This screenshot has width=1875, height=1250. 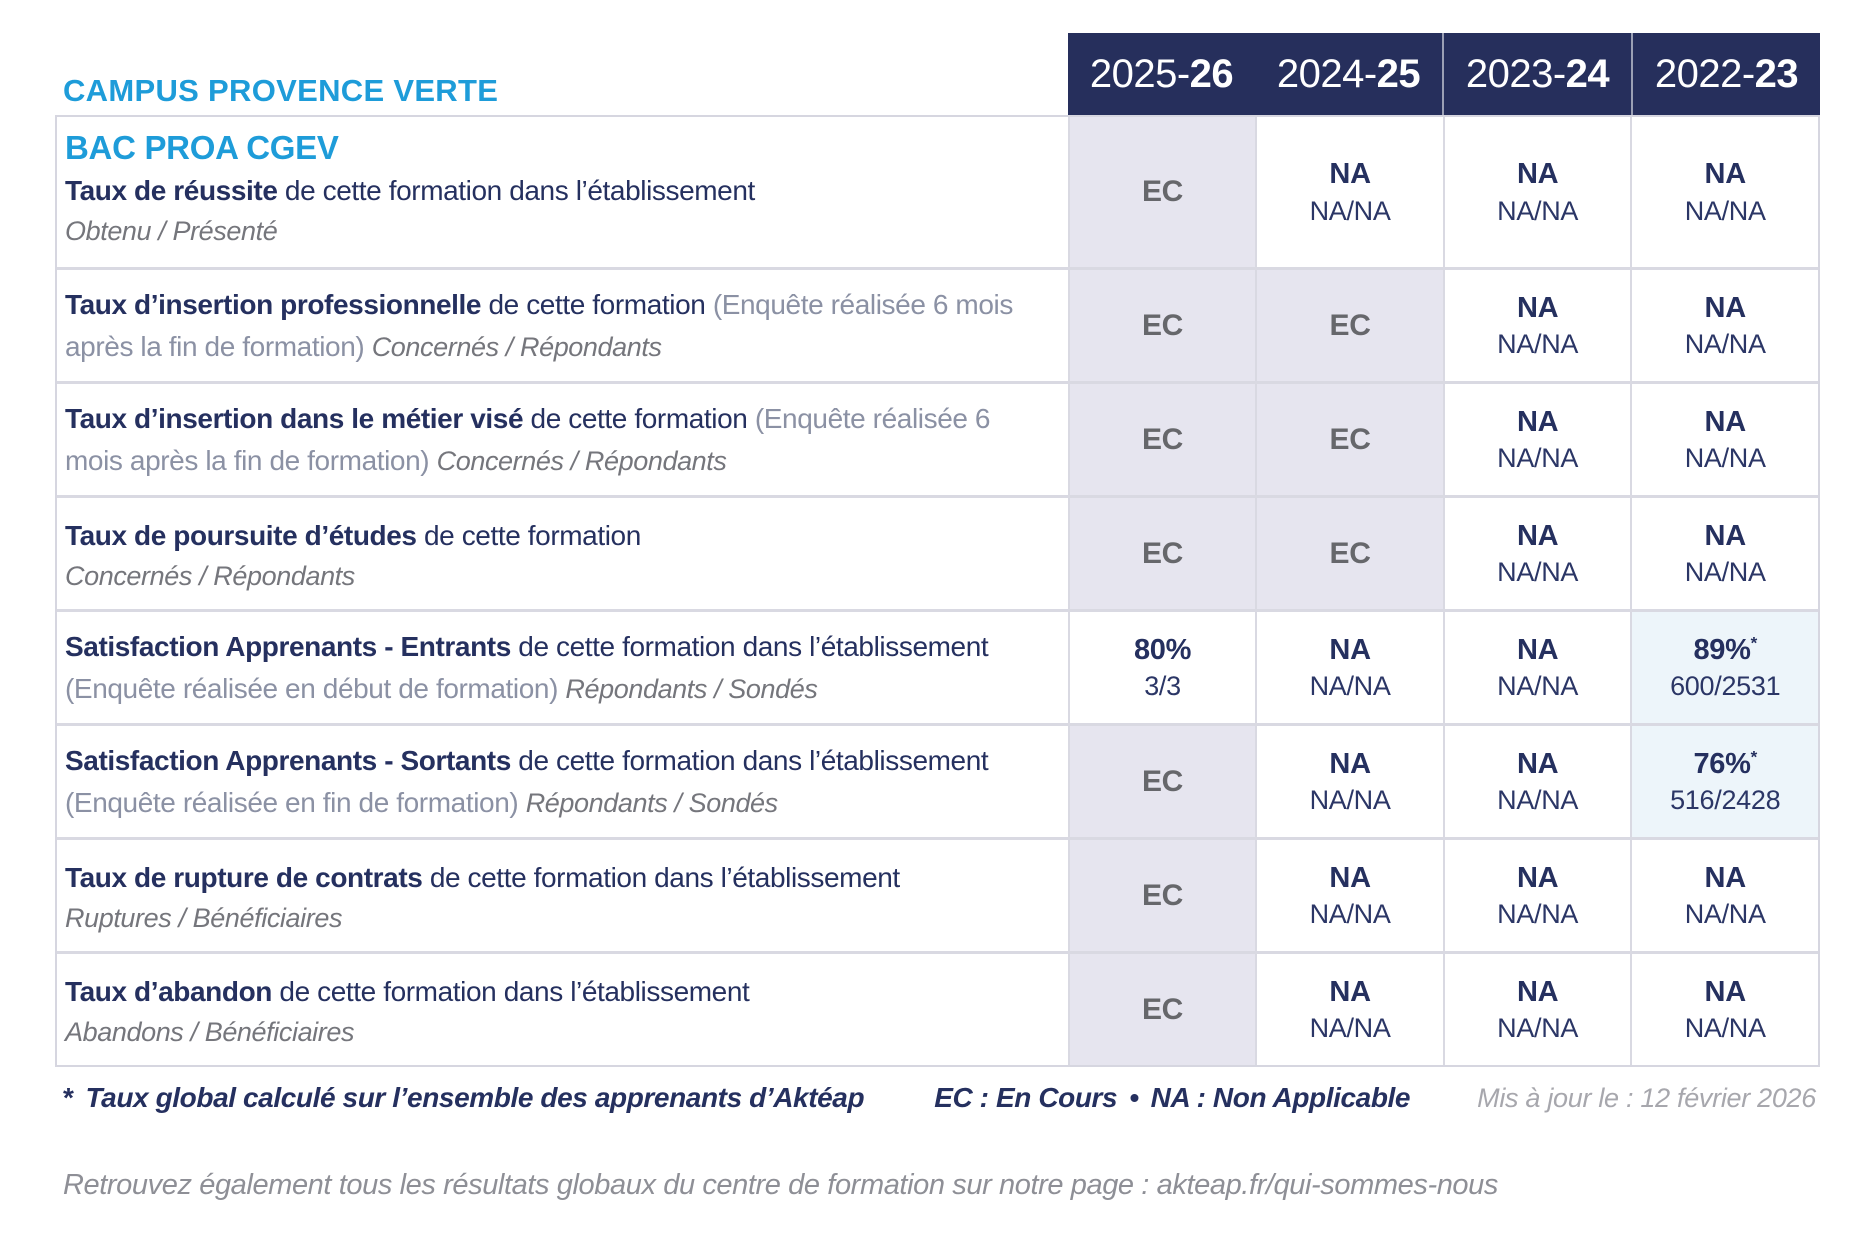 I want to click on metric-paren: (Enquête réalisée en début de formation), so click(x=311, y=688).